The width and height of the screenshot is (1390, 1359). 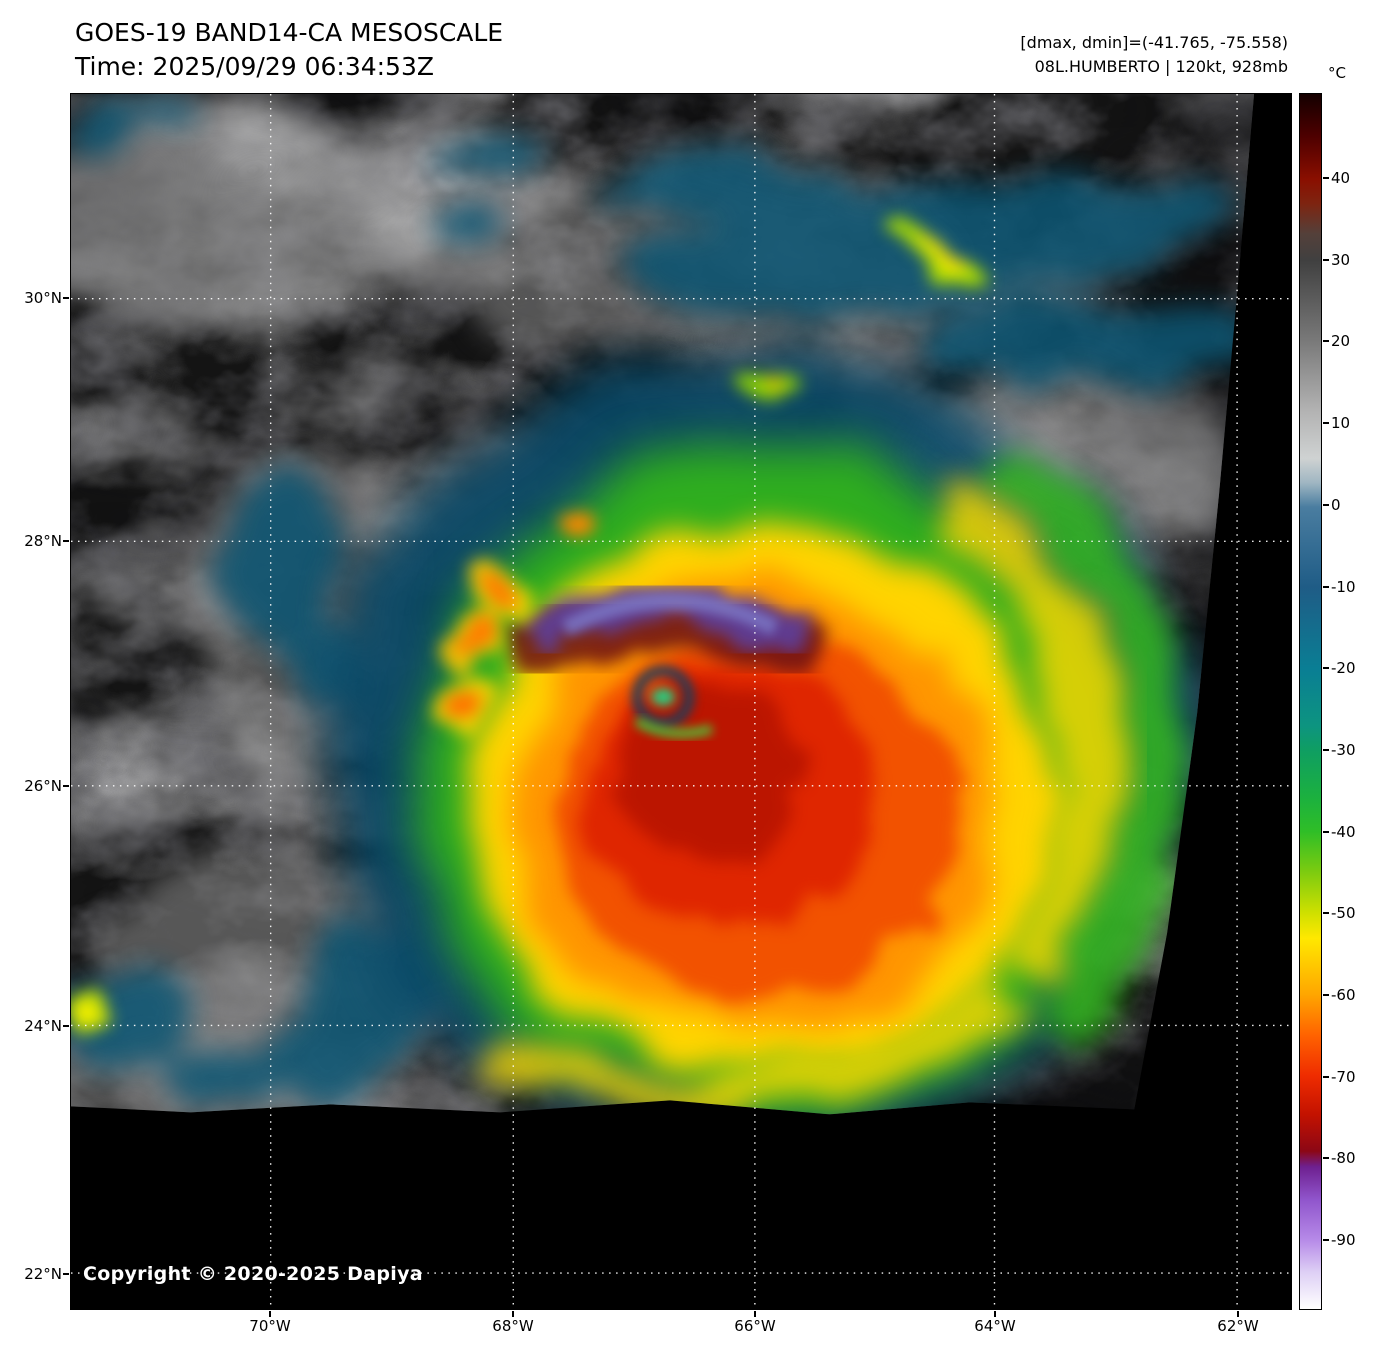 I want to click on colorbar-tick-n70: -70, so click(x=1355, y=1077).